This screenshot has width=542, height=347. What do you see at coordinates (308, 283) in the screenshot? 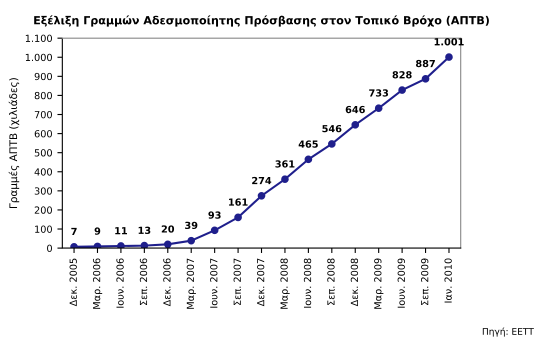
I see `x-tick-label: Ιουν. 2008` at bounding box center [308, 283].